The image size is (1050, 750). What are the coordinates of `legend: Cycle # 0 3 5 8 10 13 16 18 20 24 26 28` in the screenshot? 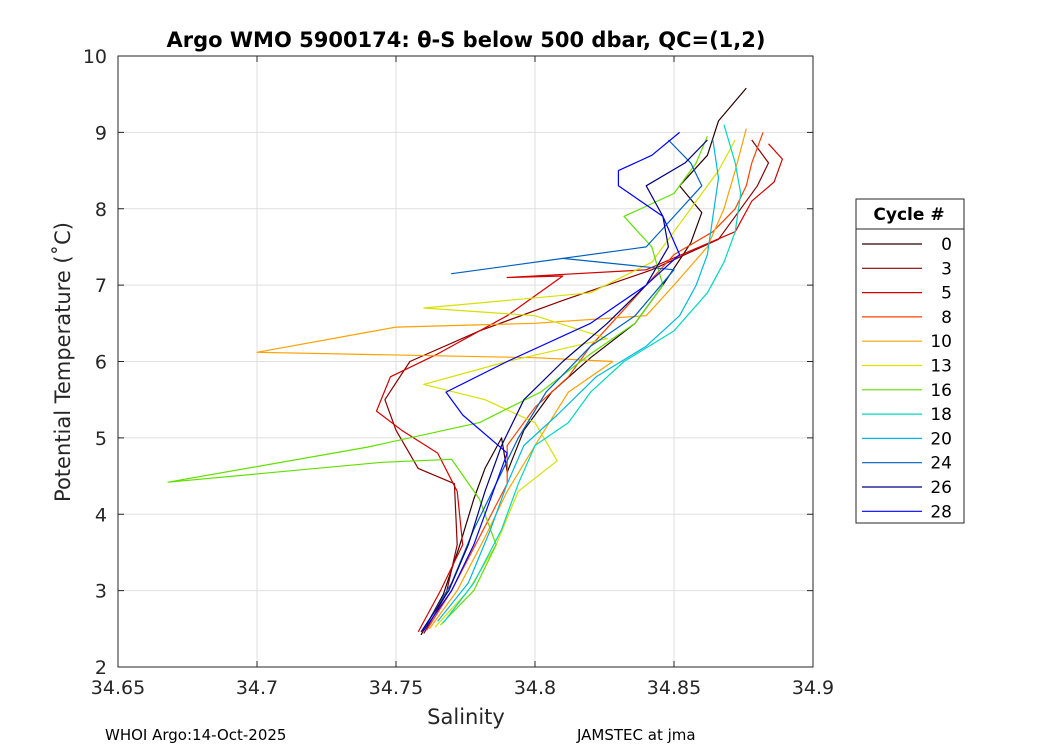 It's located at (910, 361).